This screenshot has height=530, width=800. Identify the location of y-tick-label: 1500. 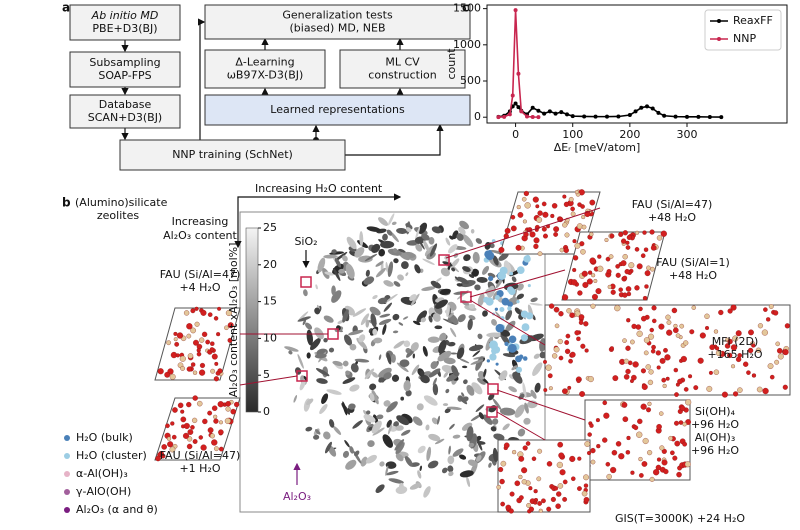
(467, 8).